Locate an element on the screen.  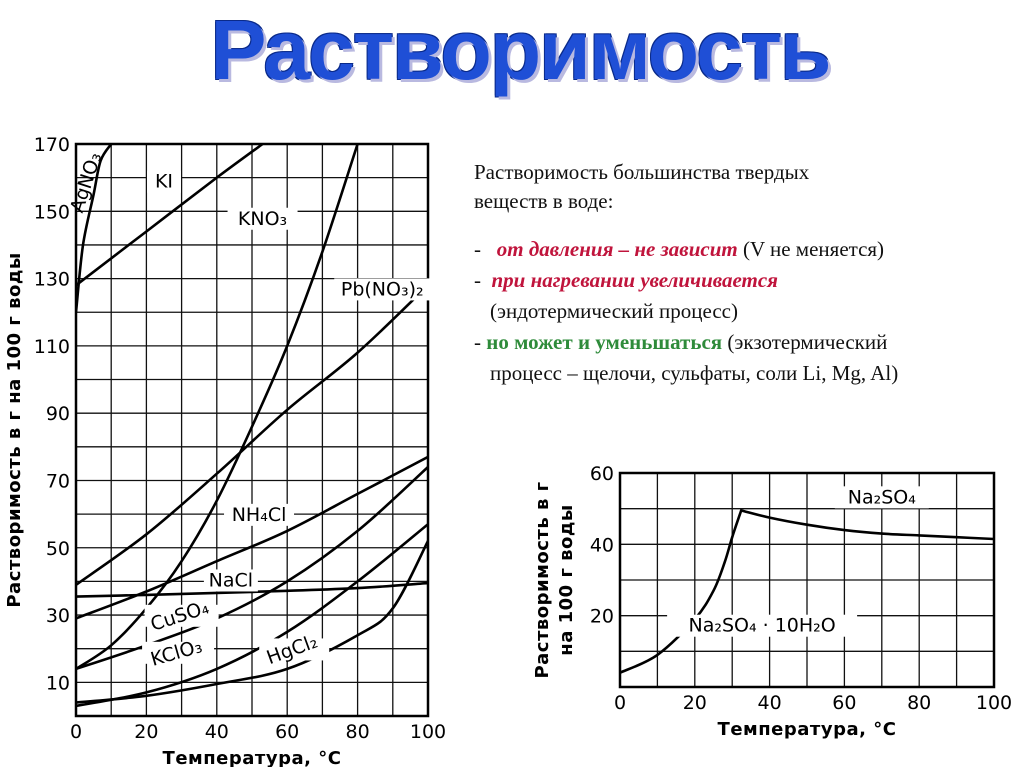
series-label: CuSO₄ is located at coordinates (180, 616).